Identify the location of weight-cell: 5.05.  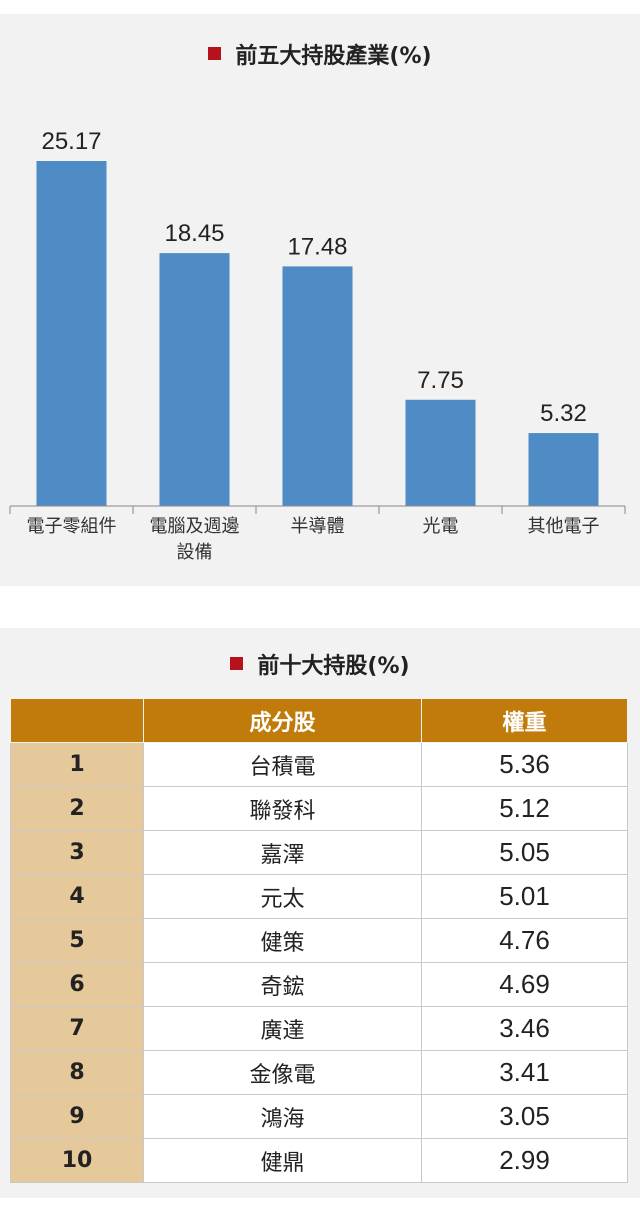
(524, 852).